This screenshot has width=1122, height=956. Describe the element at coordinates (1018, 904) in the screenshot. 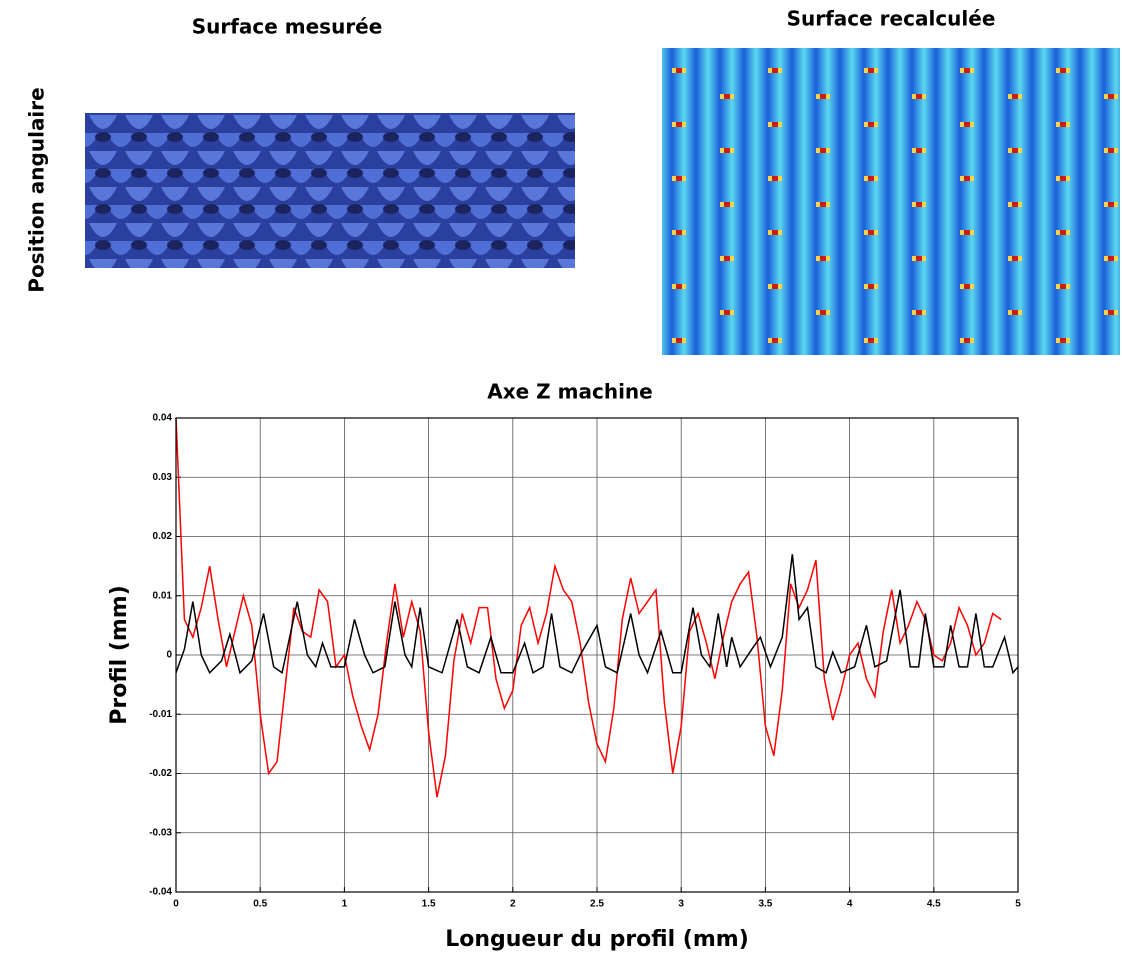

I see `x-tick-label: 5` at that location.